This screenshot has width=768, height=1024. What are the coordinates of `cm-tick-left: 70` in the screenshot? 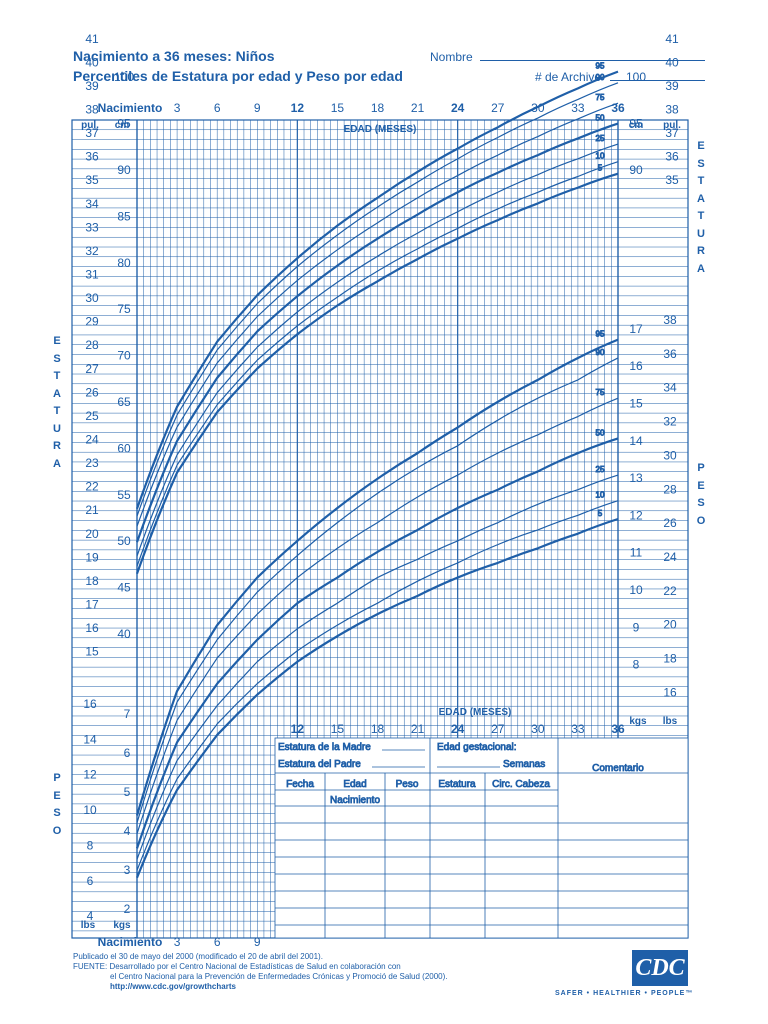 It's located at (124, 356).